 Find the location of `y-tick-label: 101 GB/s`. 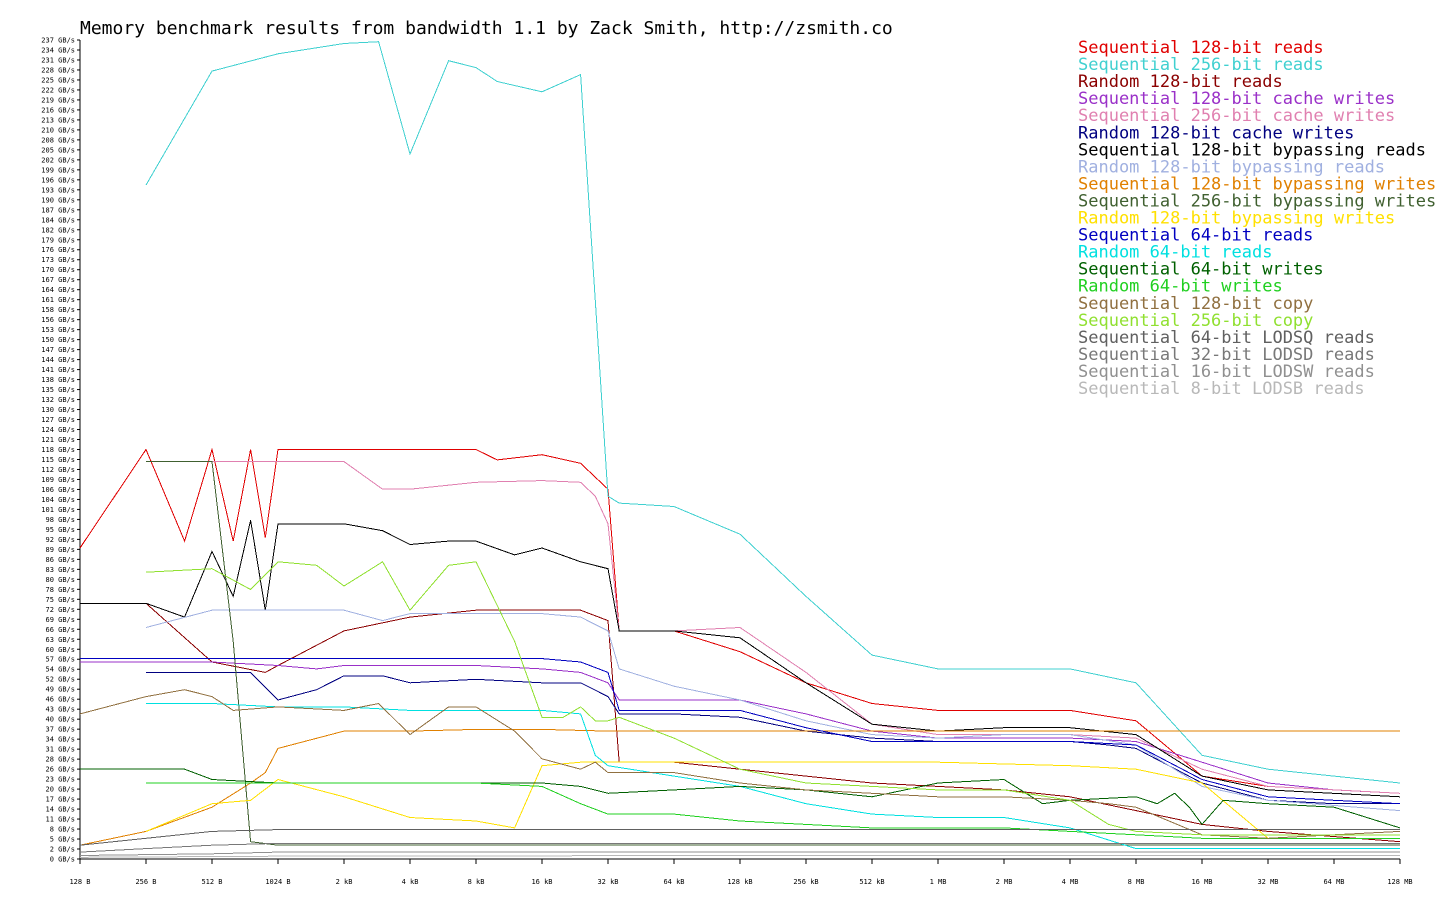

y-tick-label: 101 GB/s is located at coordinates (58, 510).